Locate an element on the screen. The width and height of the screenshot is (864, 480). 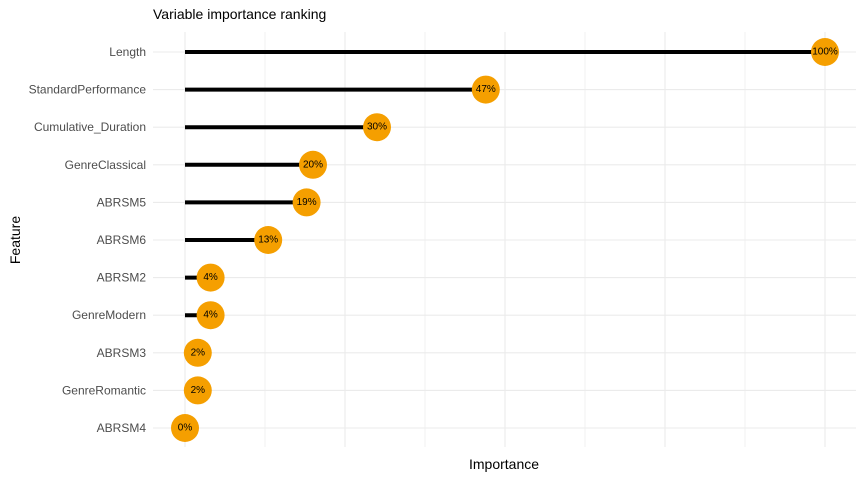
y-tick-label: Cumulative_Duration is located at coordinates (90, 127).